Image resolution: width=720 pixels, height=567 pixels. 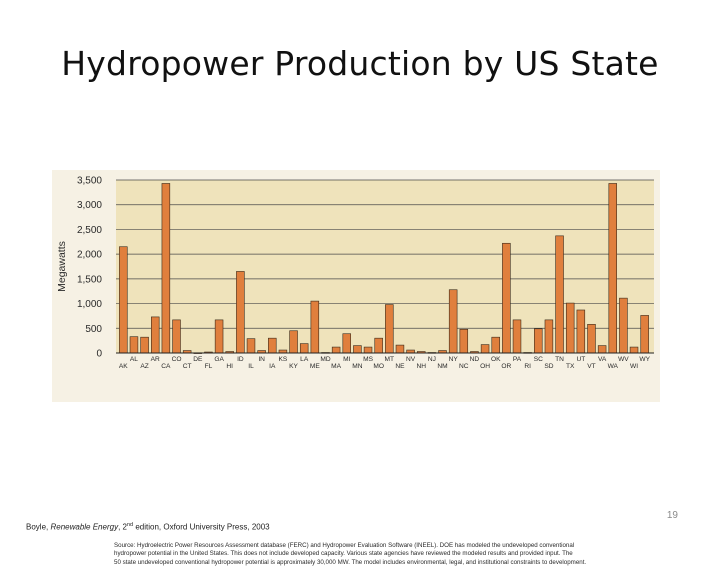 What do you see at coordinates (602, 359) in the screenshot?
I see `x-tick-label: VA` at bounding box center [602, 359].